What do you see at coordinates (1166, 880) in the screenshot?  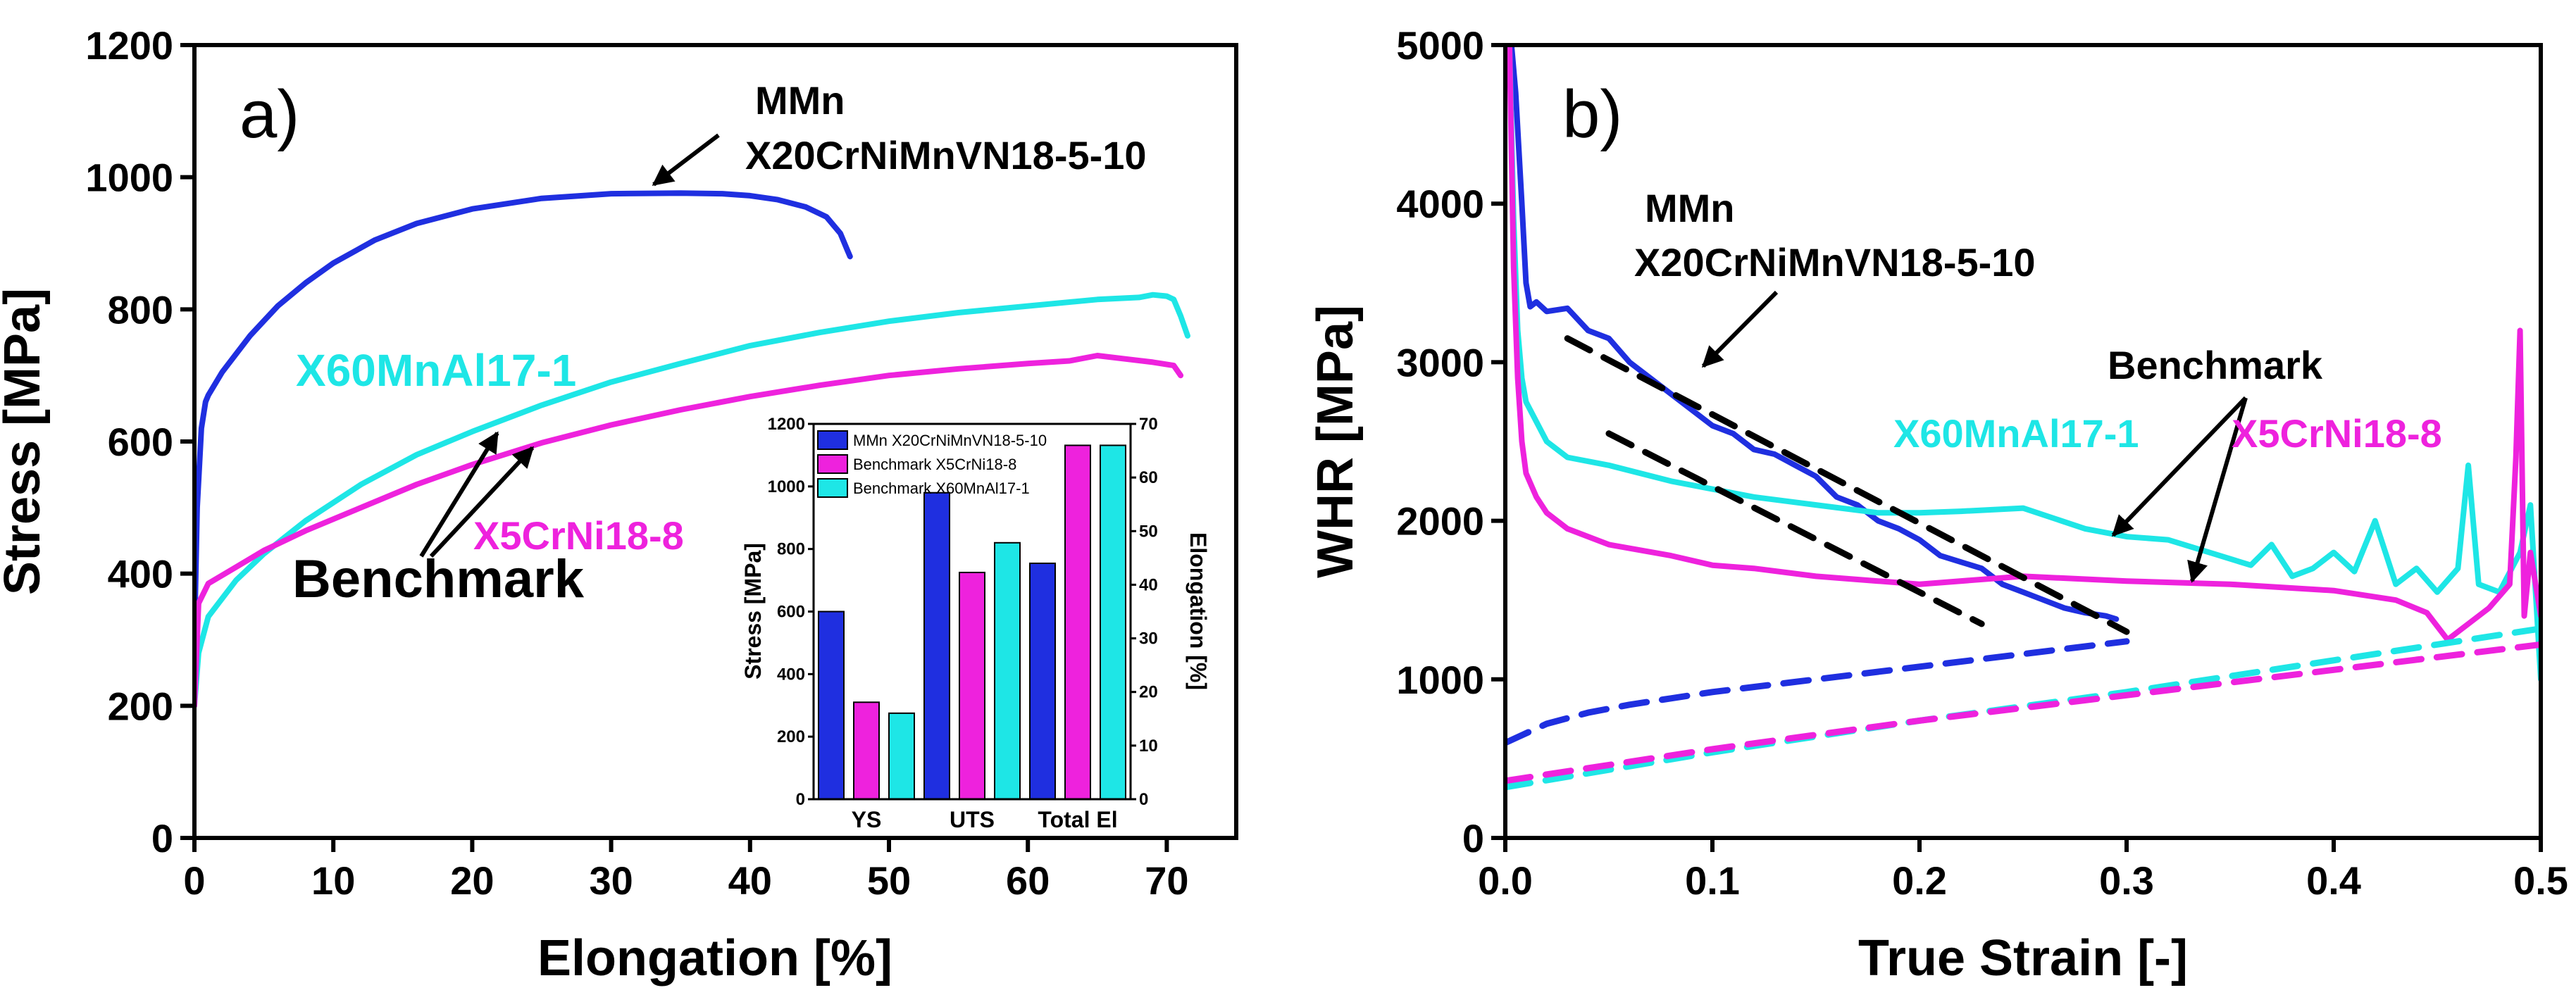 I see `panel-a-xtick-label: 70` at bounding box center [1166, 880].